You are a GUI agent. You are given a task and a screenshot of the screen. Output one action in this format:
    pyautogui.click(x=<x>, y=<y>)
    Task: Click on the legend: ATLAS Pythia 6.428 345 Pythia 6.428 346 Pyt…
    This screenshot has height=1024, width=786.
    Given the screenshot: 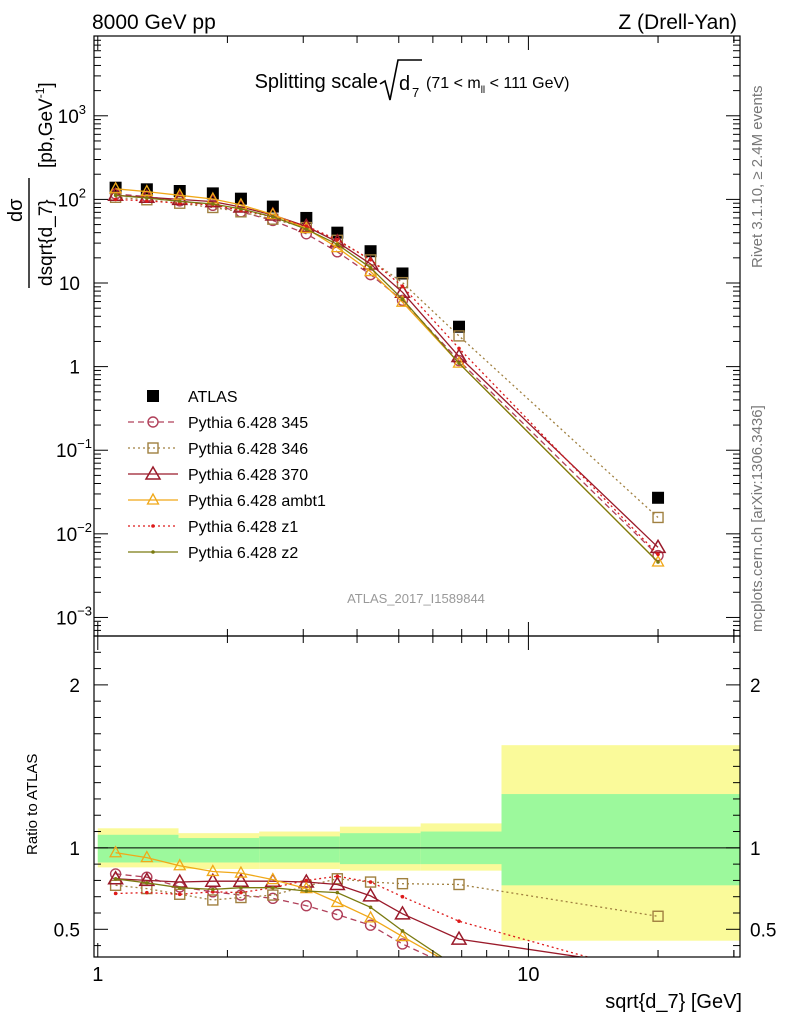 What is the action you would take?
    pyautogui.click(x=227, y=475)
    